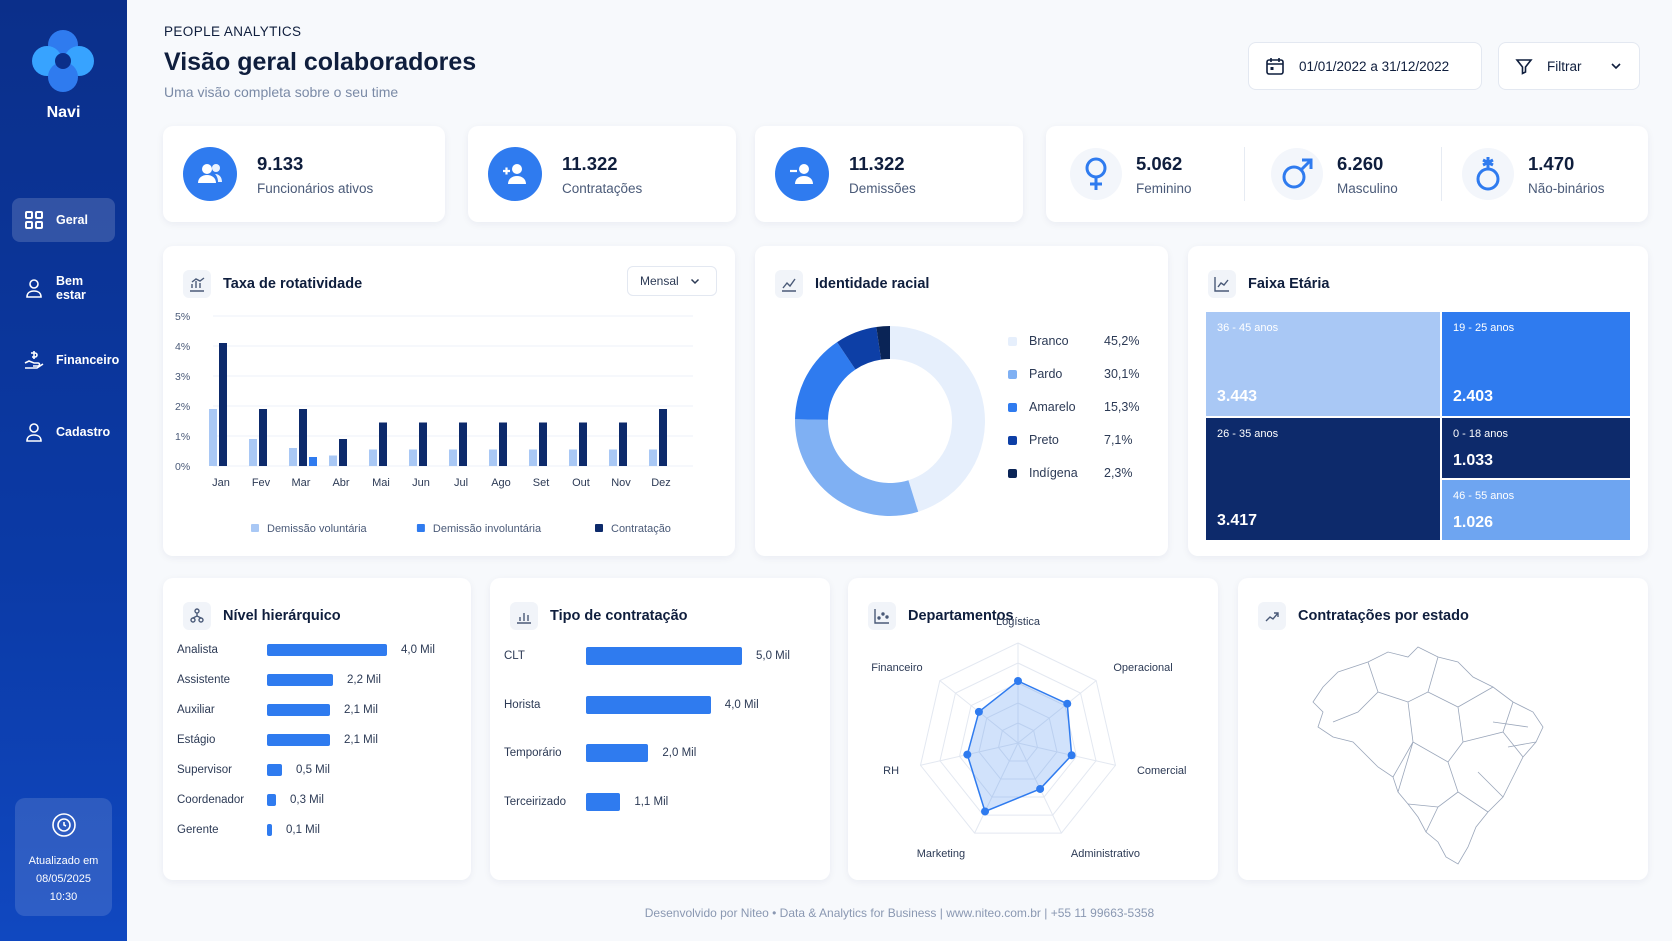 This screenshot has width=1672, height=941. I want to click on states-card: Contratações por estado, so click(1443, 729).